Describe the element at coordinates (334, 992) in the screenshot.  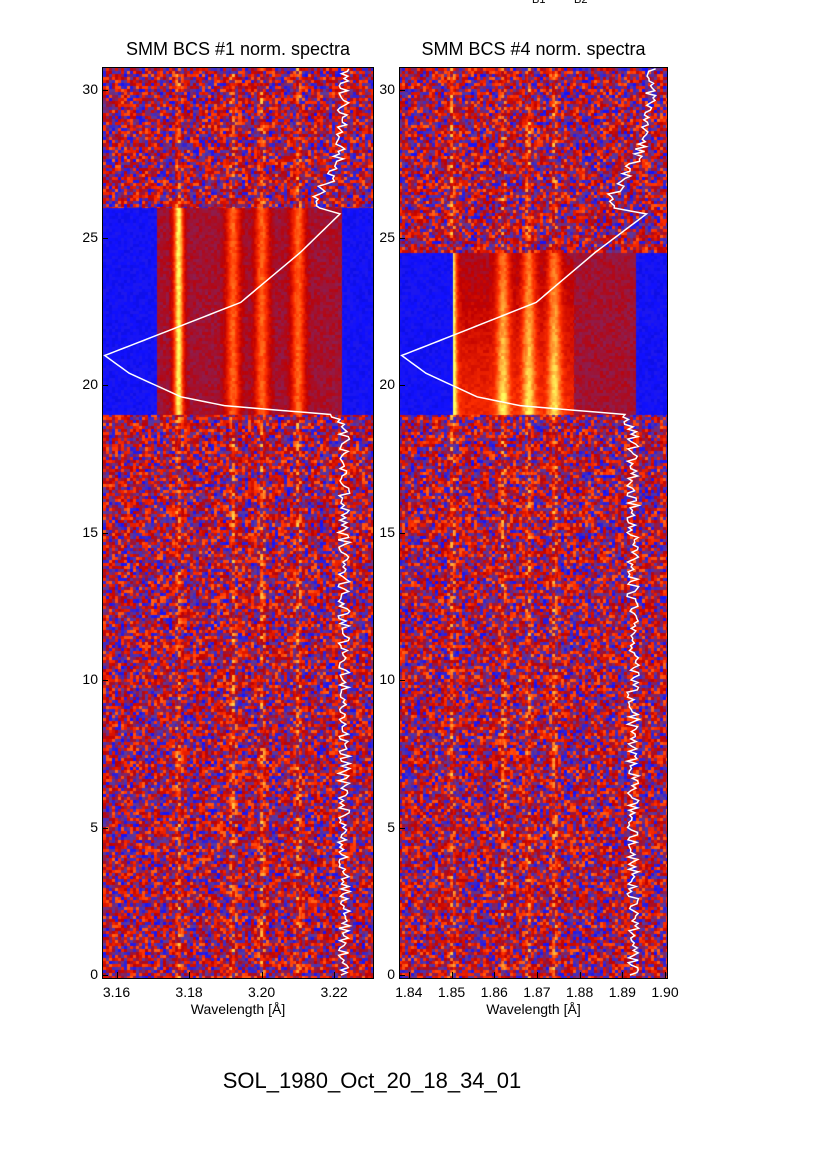
I see `x-tick-label: 3.22` at that location.